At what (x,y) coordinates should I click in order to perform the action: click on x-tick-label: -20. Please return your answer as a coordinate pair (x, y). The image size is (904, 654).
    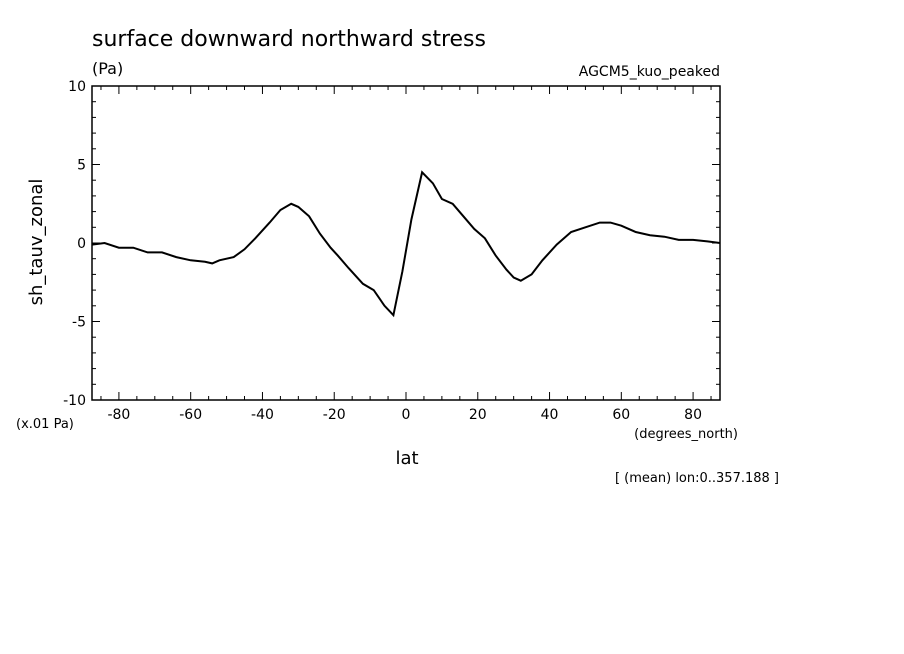
    Looking at the image, I should click on (334, 415).